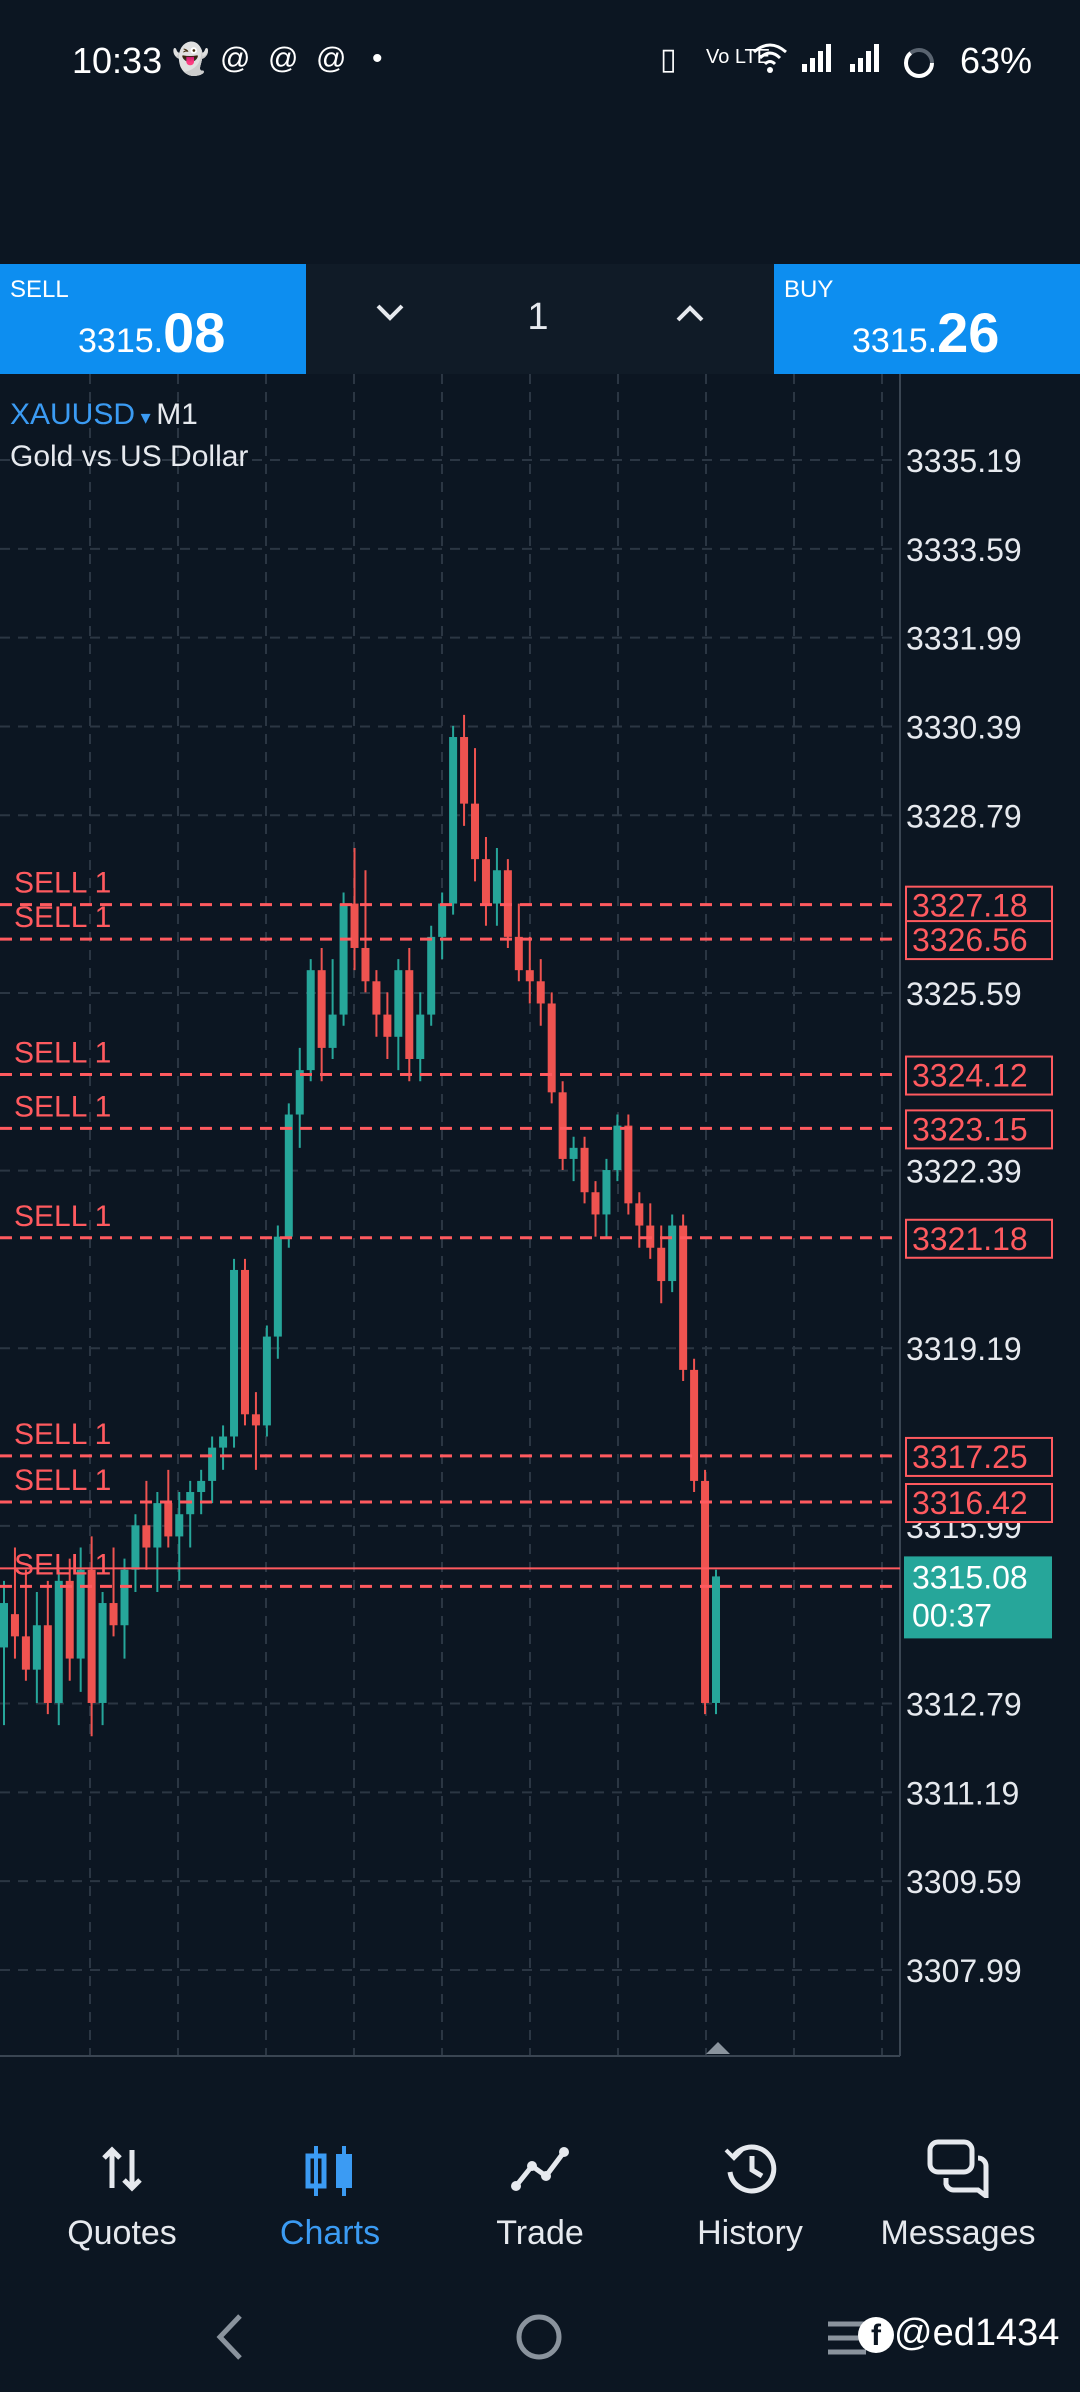 The image size is (1080, 2392). I want to click on current-price-label: 3315.08, so click(970, 1577).